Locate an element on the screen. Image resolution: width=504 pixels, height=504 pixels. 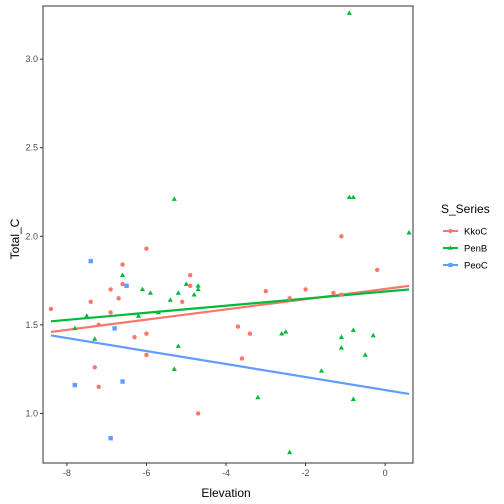
legend-label: KkoC is located at coordinates (475, 232).